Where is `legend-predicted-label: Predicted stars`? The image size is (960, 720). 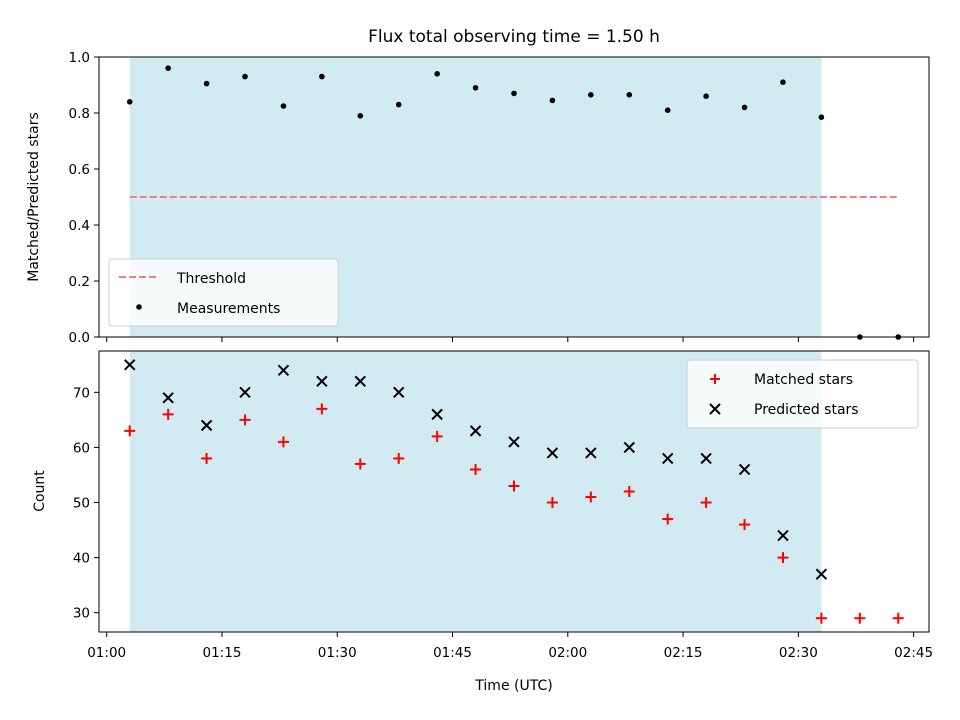 legend-predicted-label: Predicted stars is located at coordinates (806, 410).